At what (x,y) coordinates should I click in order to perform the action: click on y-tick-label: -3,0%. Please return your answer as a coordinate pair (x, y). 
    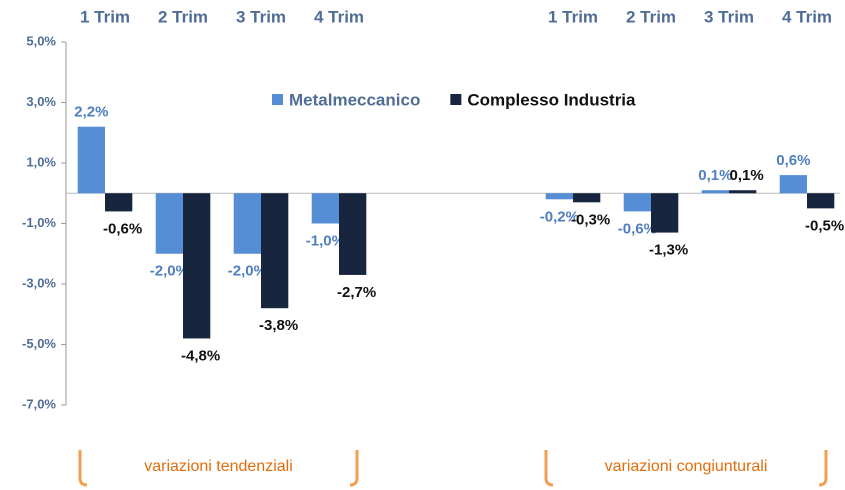
    Looking at the image, I should click on (39, 282).